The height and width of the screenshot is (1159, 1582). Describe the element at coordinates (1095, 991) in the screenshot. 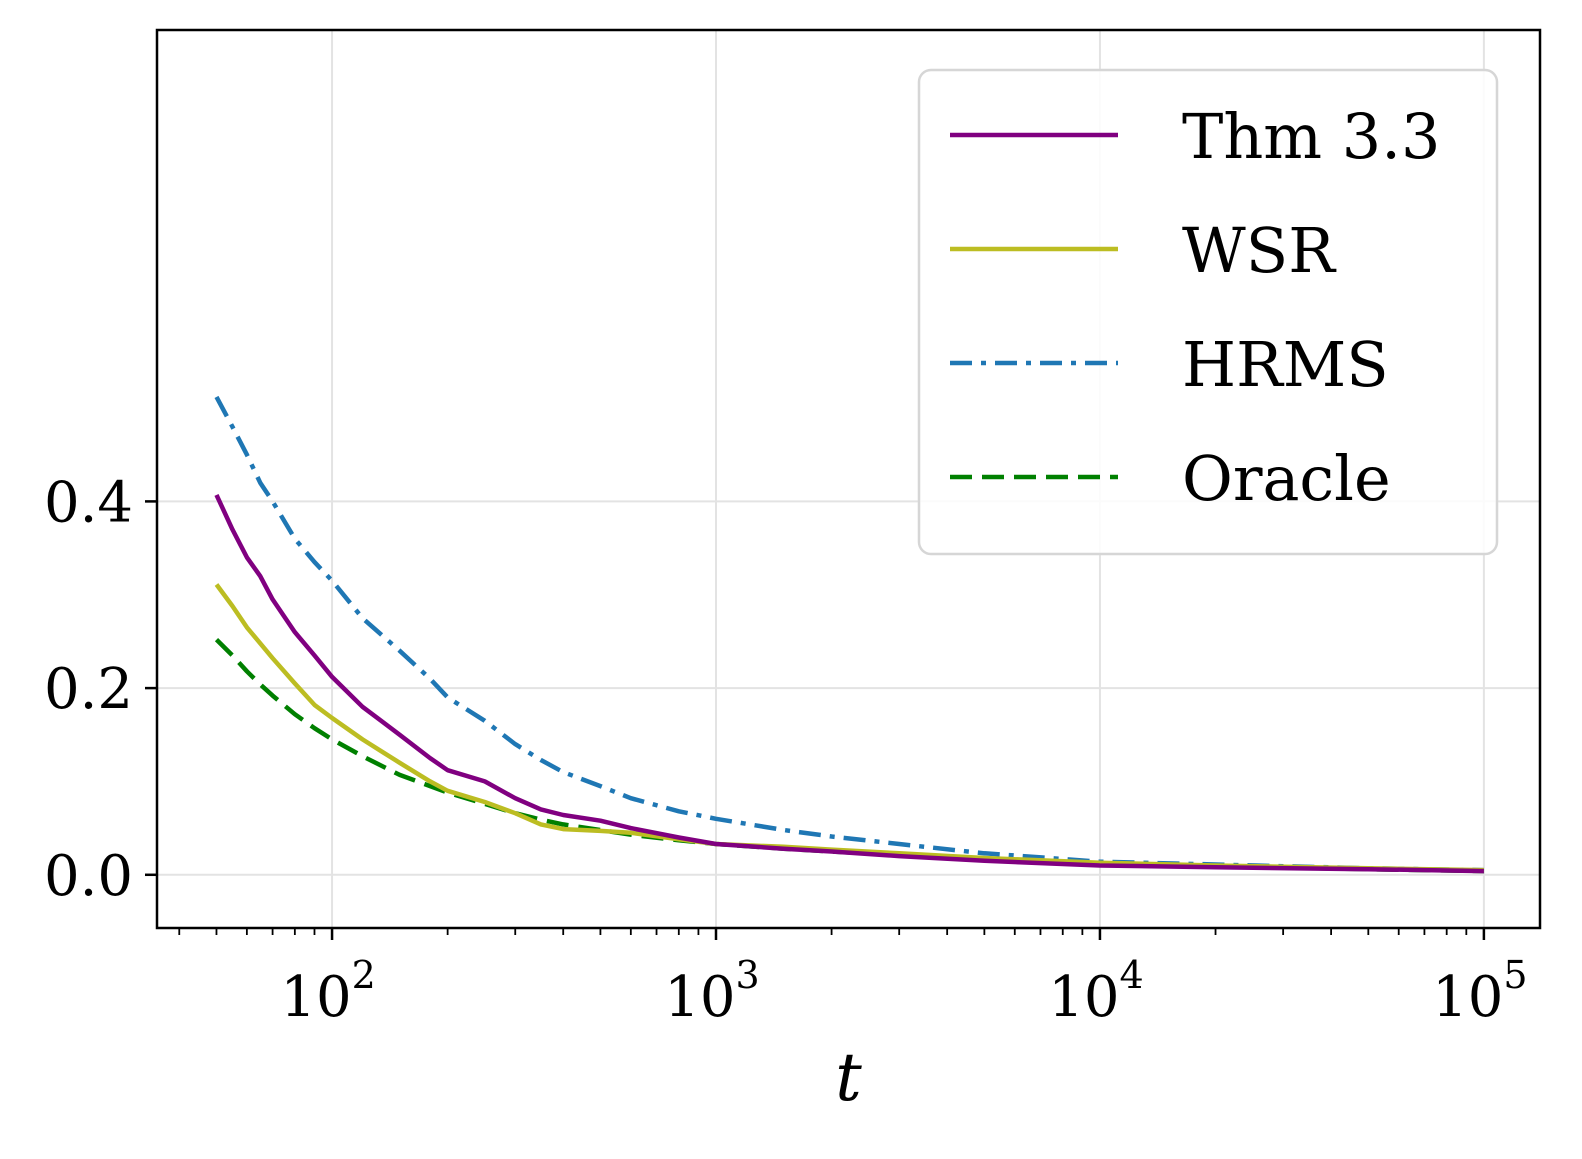

I see `x-tick-label: 10⁴` at that location.